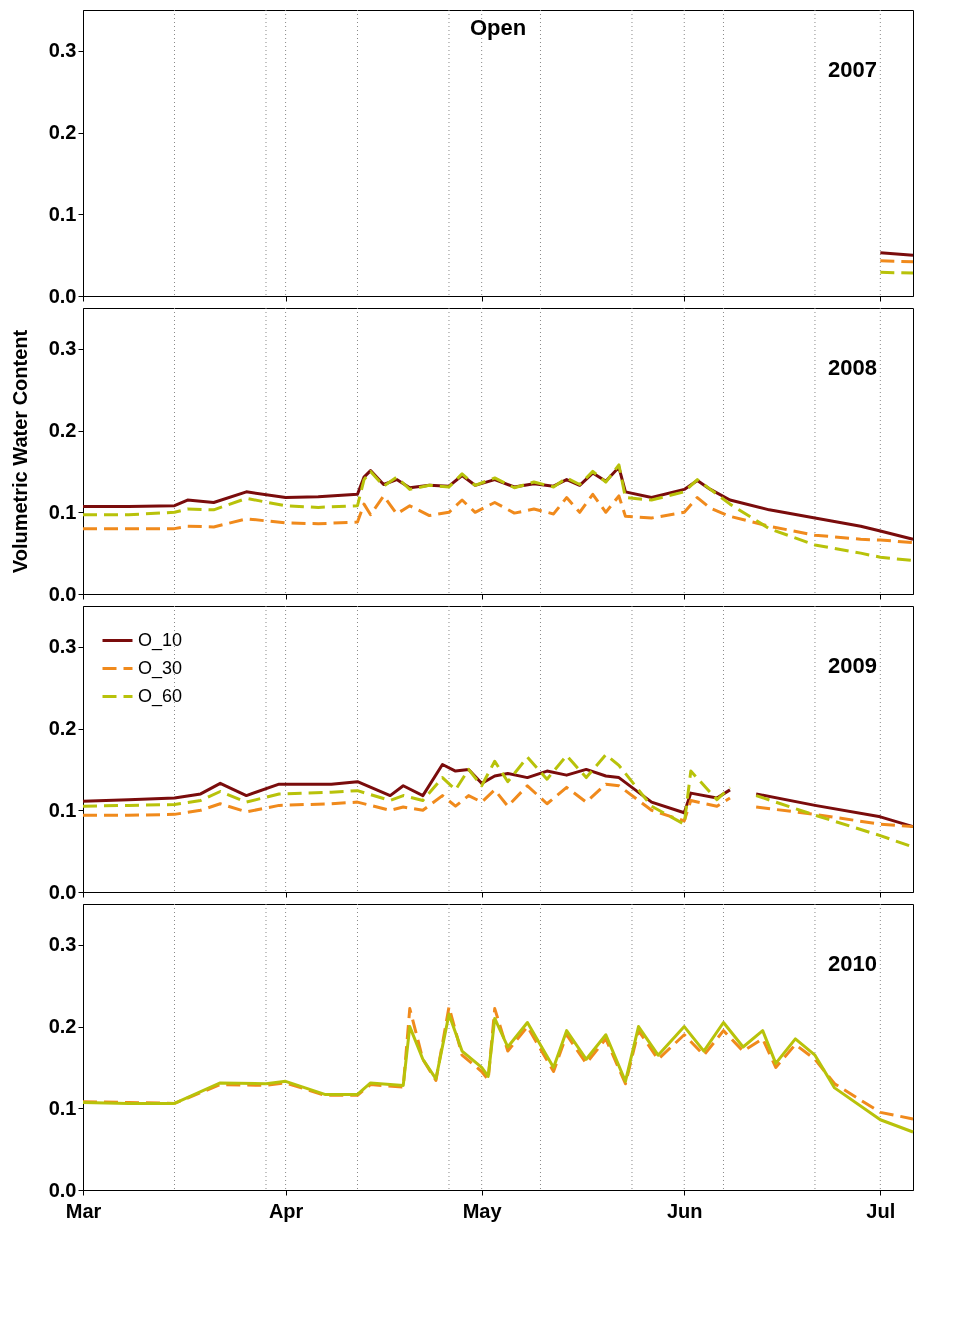 The height and width of the screenshot is (1321, 955). What do you see at coordinates (160, 640) in the screenshot?
I see `legend-label: O_10` at bounding box center [160, 640].